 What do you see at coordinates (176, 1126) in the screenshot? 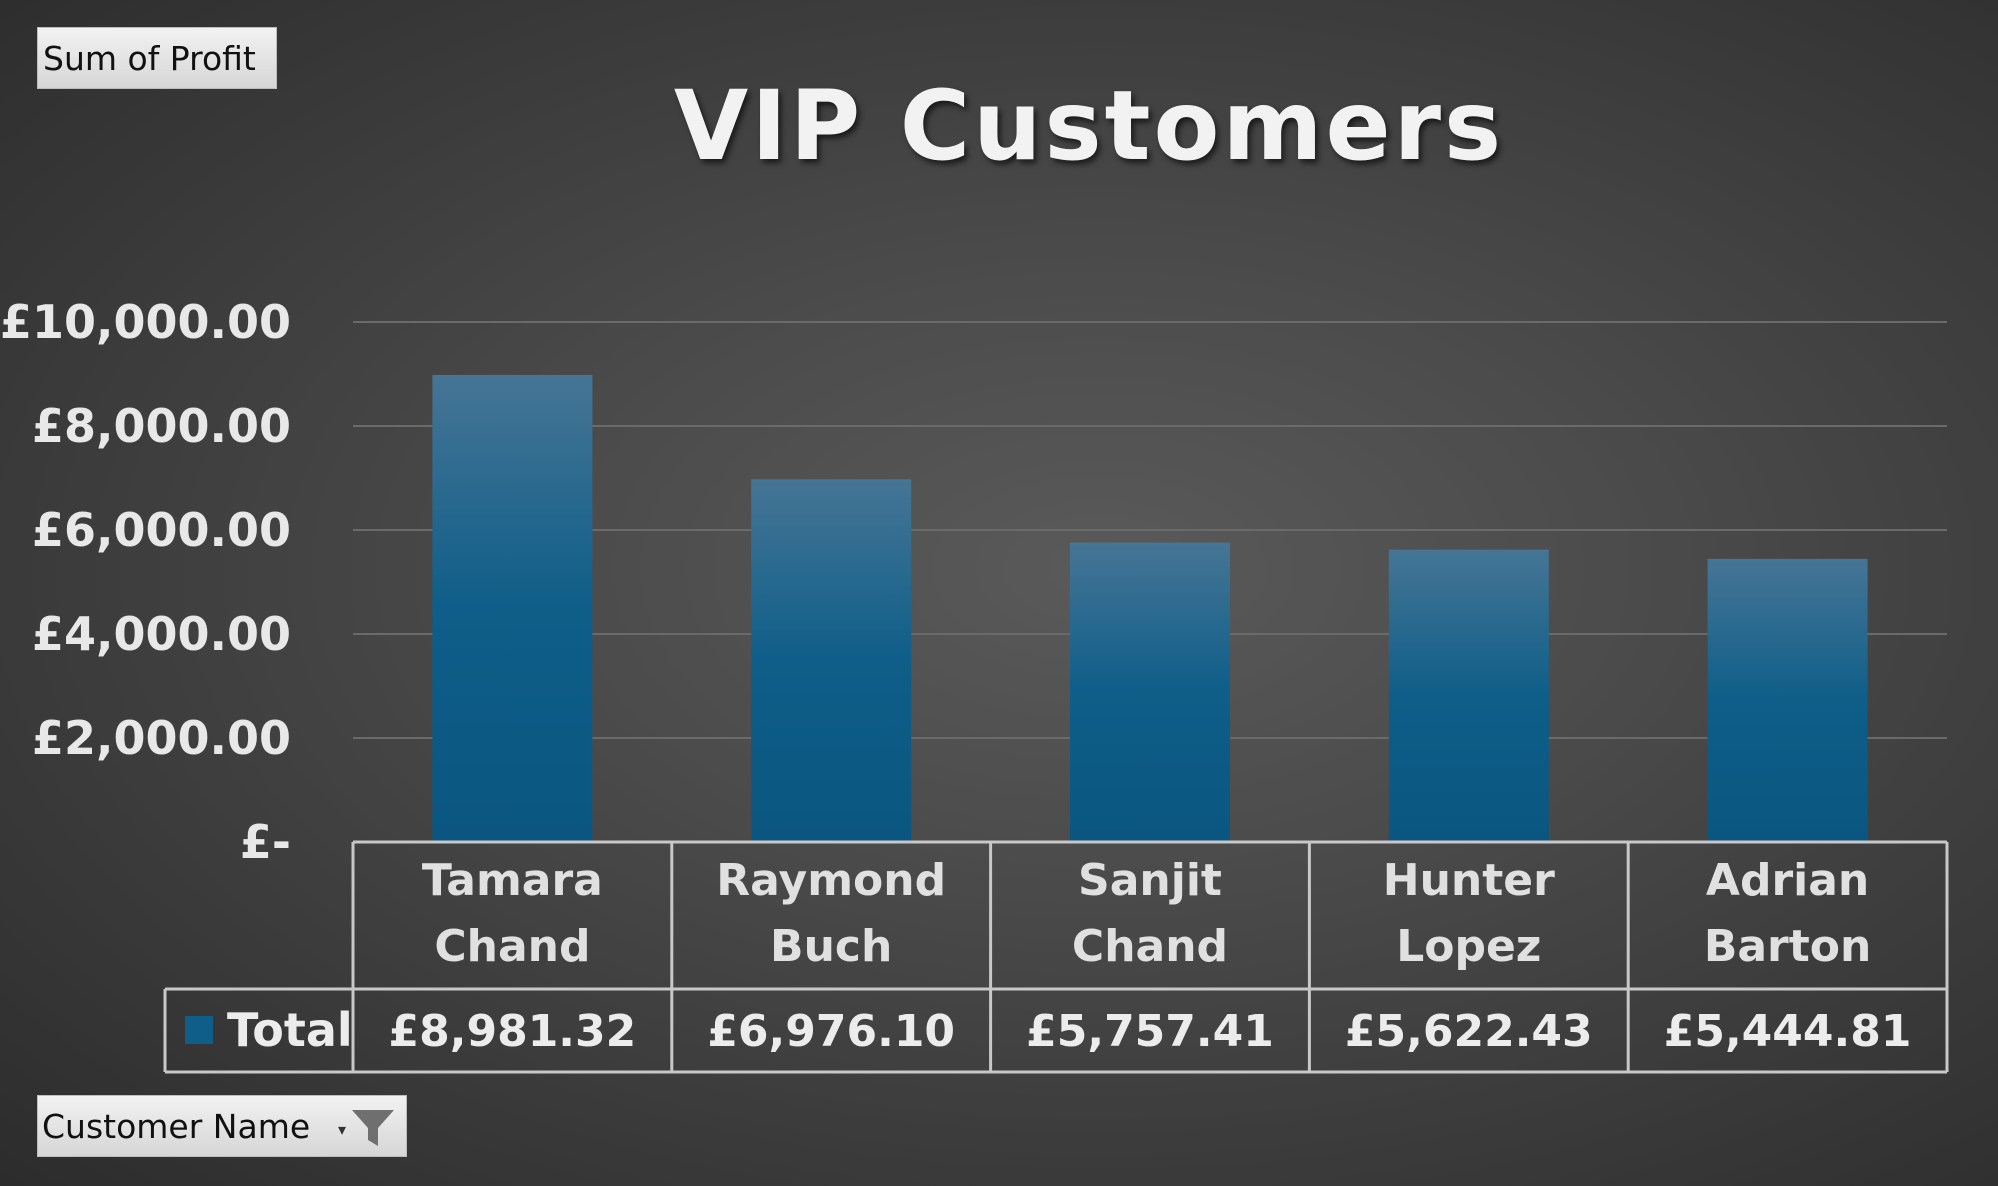
I see `axis-field-label: Customer Name` at bounding box center [176, 1126].